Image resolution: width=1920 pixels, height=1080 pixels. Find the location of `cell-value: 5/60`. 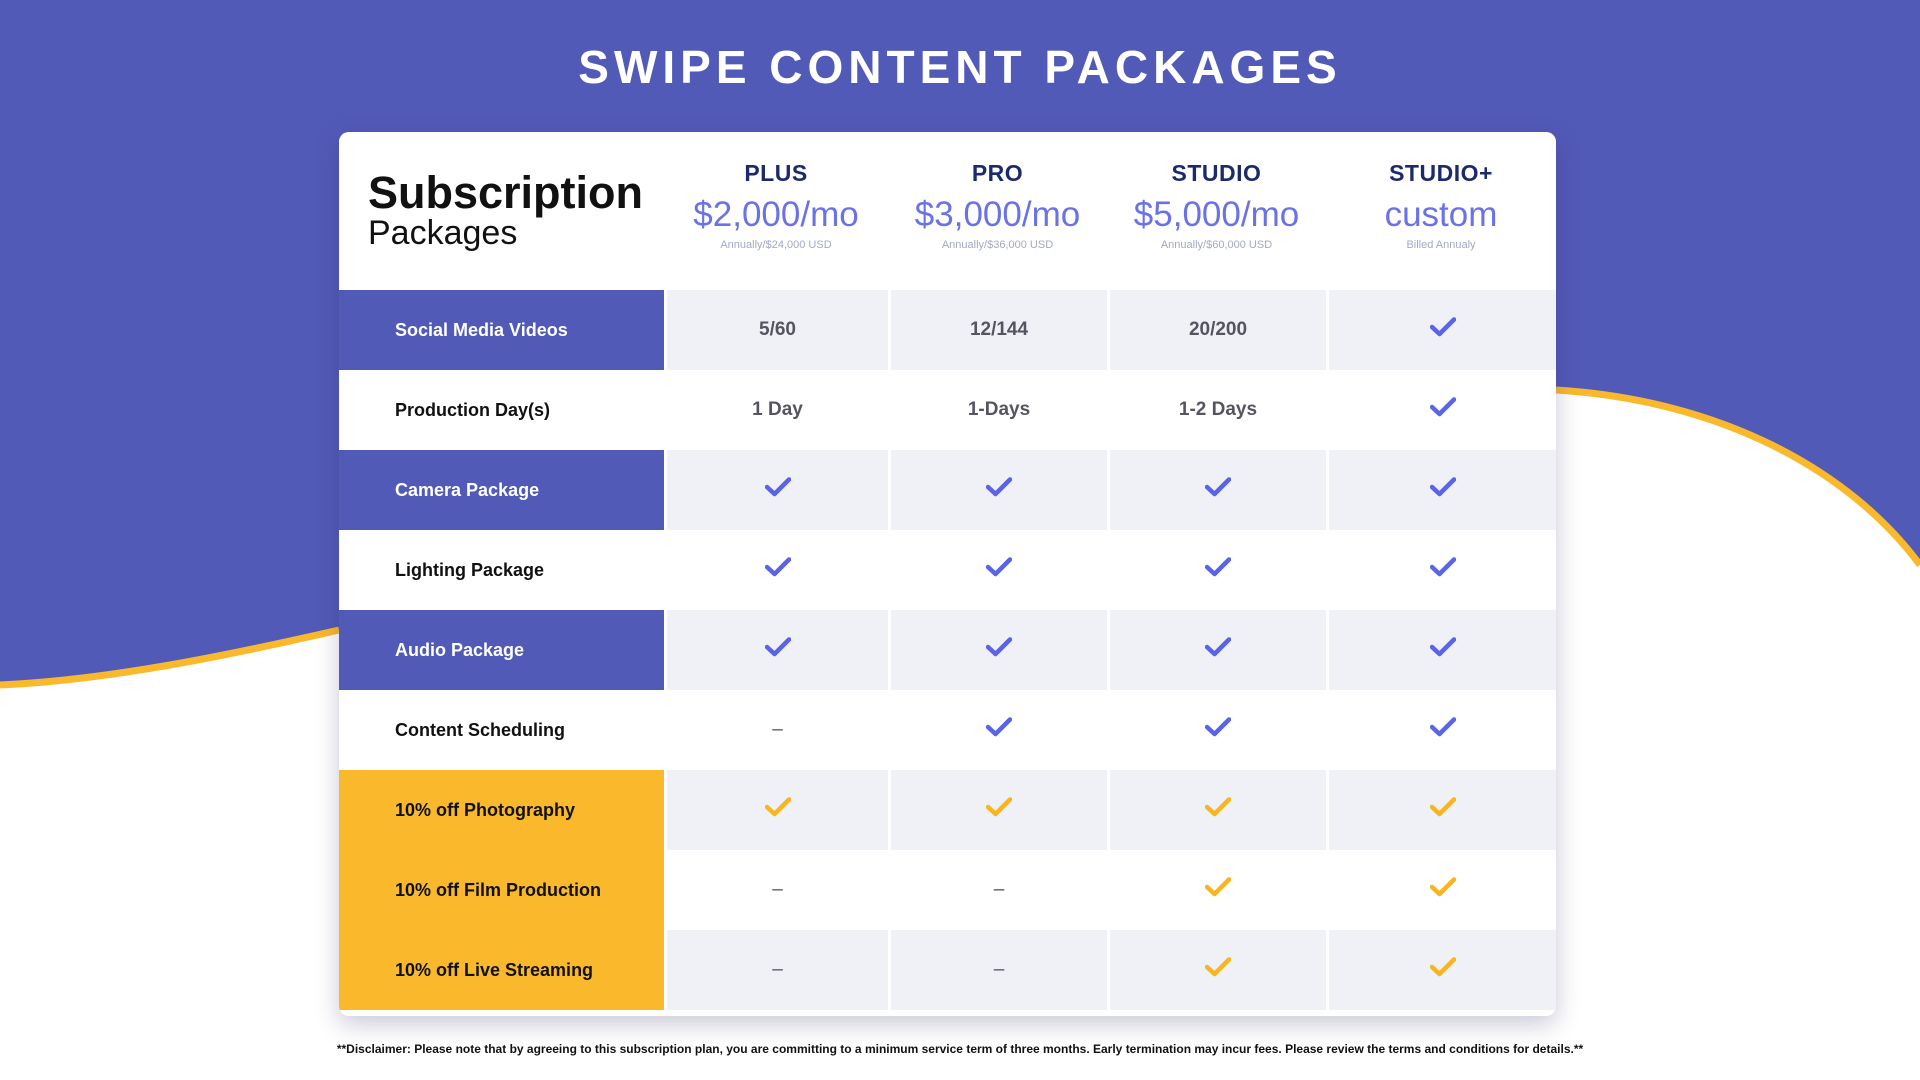

cell-value: 5/60 is located at coordinates (777, 329).